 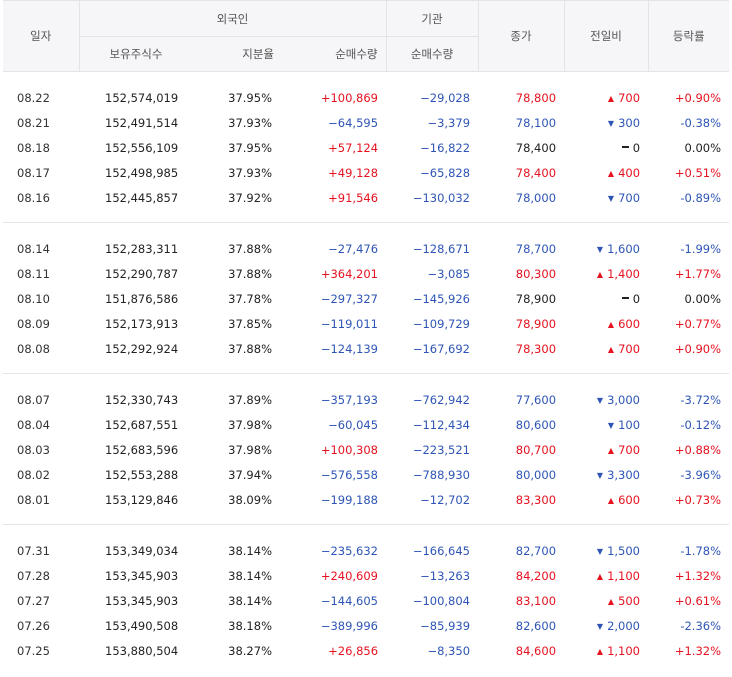 What do you see at coordinates (701, 625) in the screenshot?
I see `cell-rate: -2.36%` at bounding box center [701, 625].